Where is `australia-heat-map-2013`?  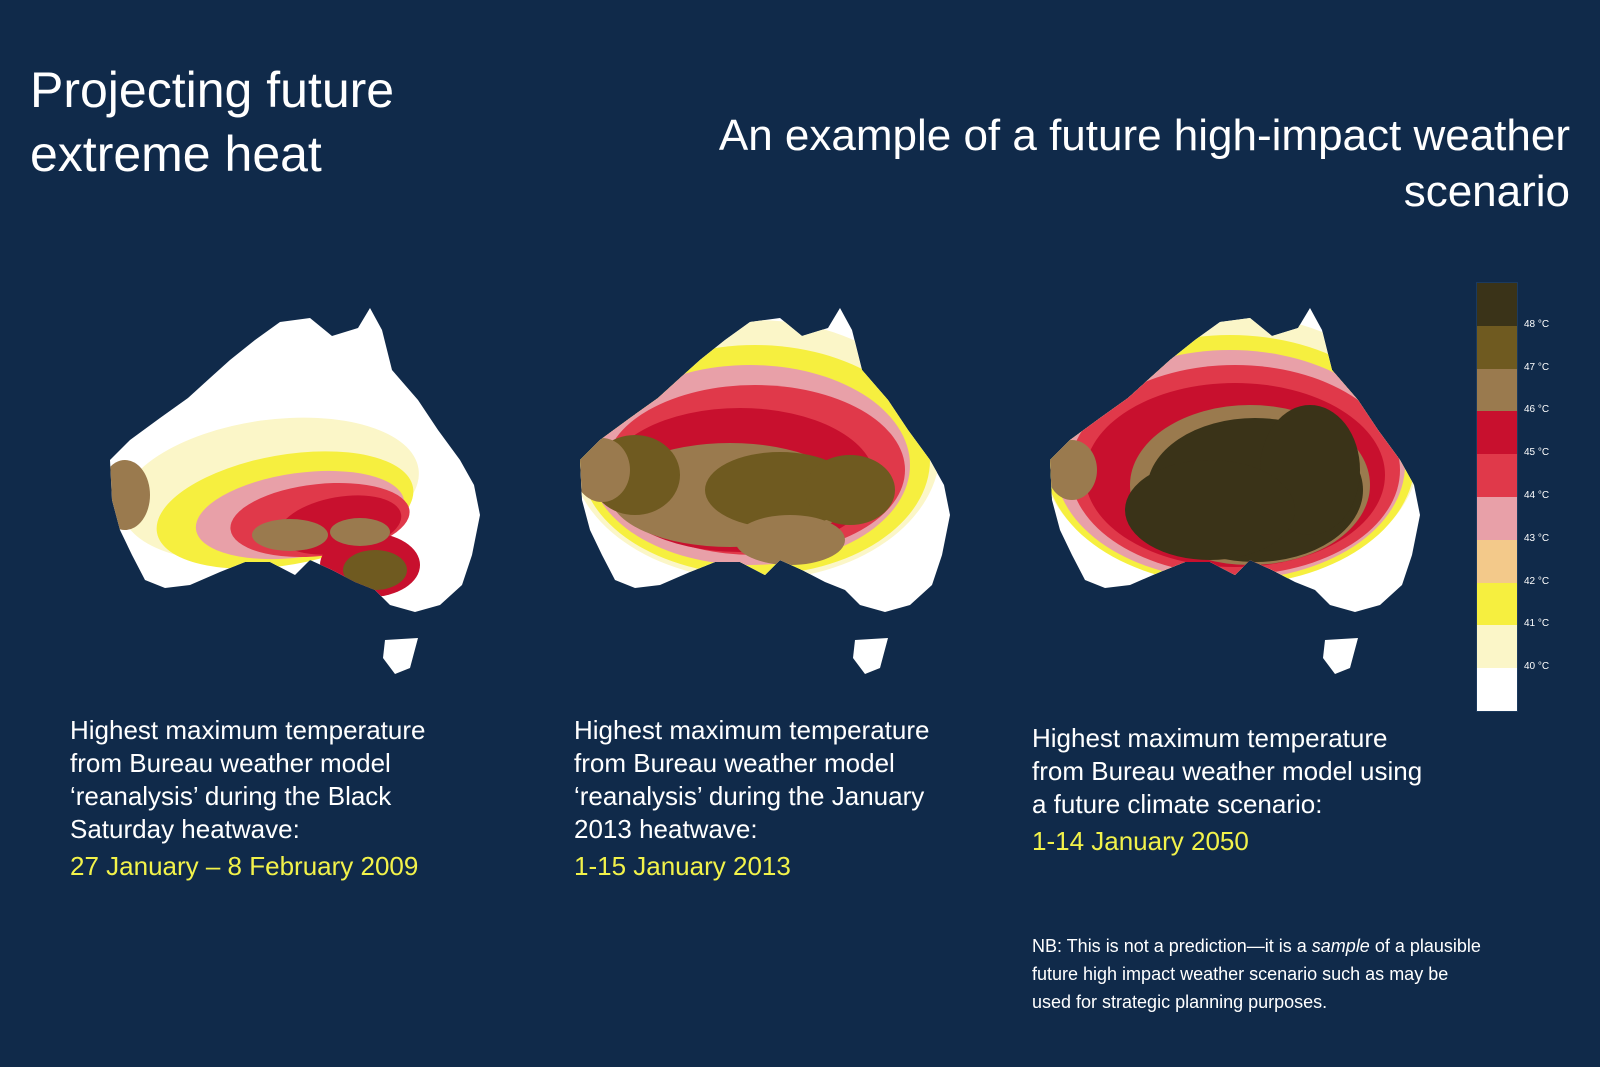
australia-heat-map-2013 is located at coordinates (765, 491).